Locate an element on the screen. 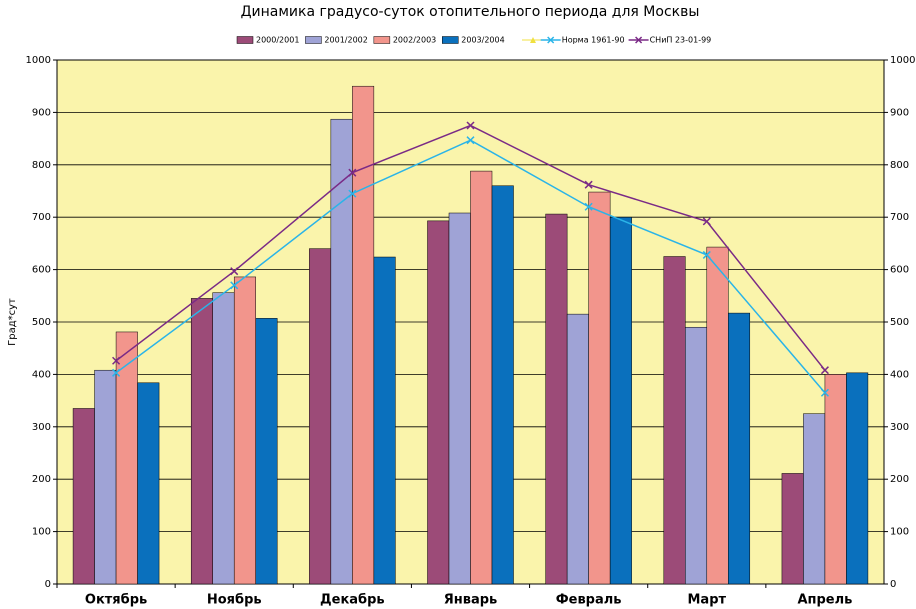 This screenshot has height=609, width=916. y-axis-label: Град*сут is located at coordinates (12, 322).